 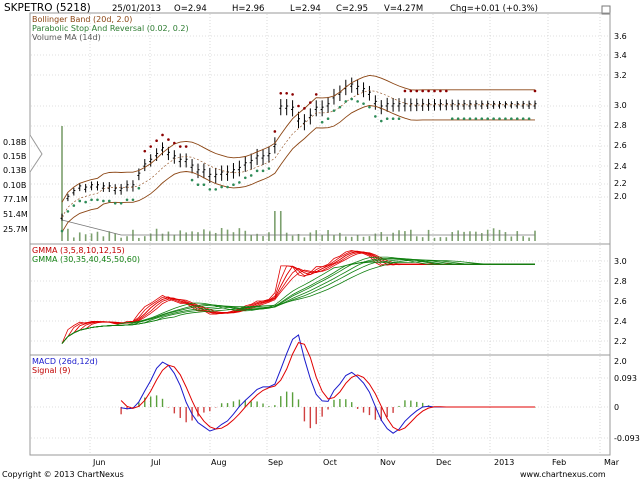 What do you see at coordinates (627, 438) in the screenshot?
I see `macd-tick: -0.093` at bounding box center [627, 438].